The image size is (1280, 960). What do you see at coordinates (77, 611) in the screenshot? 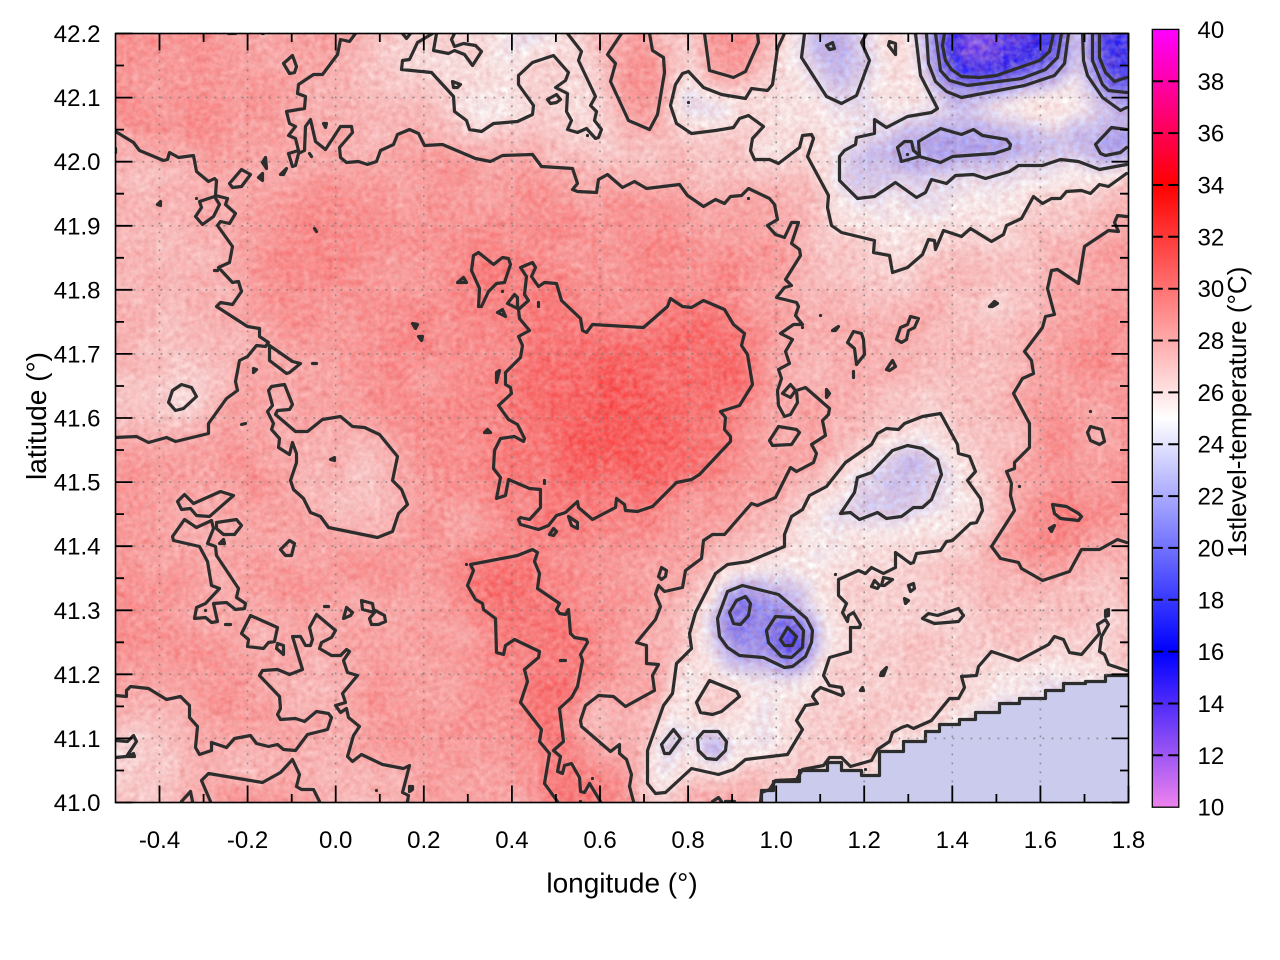
I see `svg-text: 41.3` at bounding box center [77, 611].